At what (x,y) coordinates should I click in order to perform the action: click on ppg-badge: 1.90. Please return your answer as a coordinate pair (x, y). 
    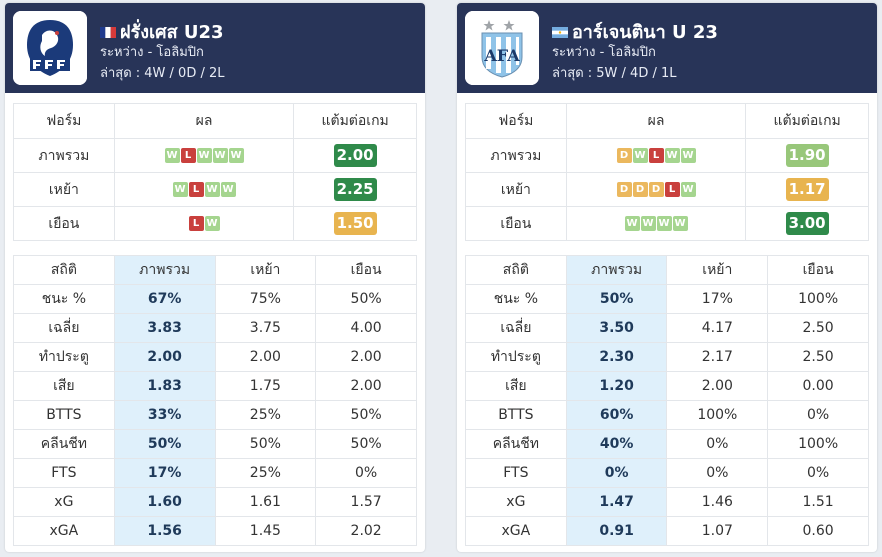
    Looking at the image, I should click on (807, 155).